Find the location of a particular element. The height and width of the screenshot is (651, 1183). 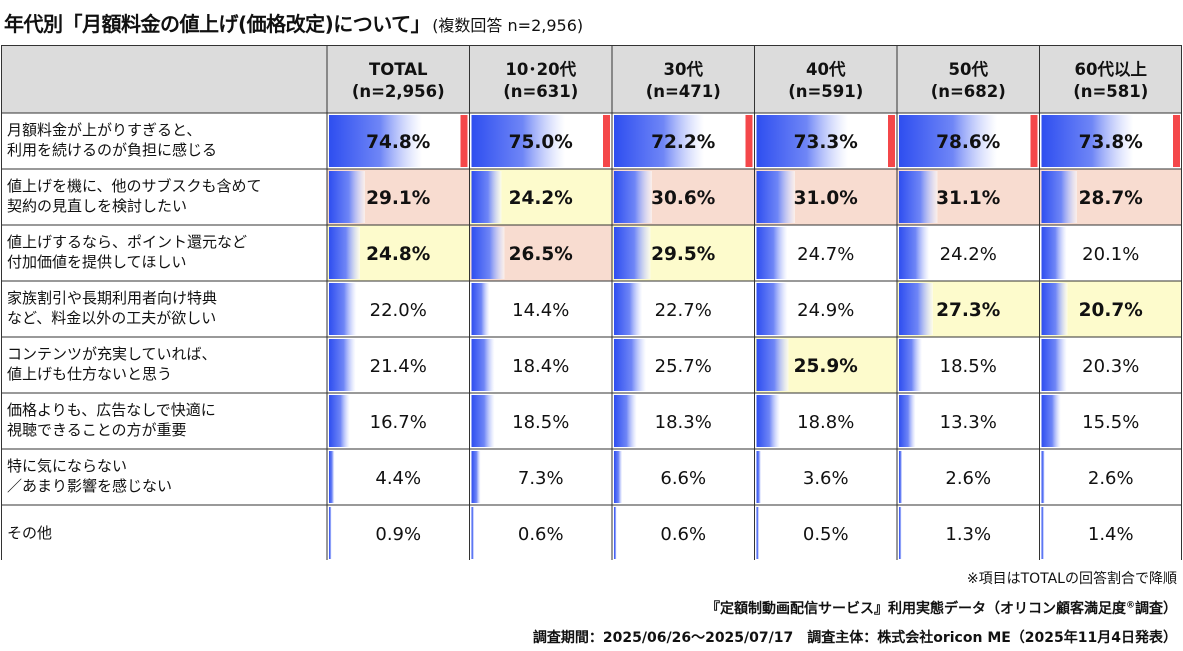

value-label: 78.6% is located at coordinates (968, 142).